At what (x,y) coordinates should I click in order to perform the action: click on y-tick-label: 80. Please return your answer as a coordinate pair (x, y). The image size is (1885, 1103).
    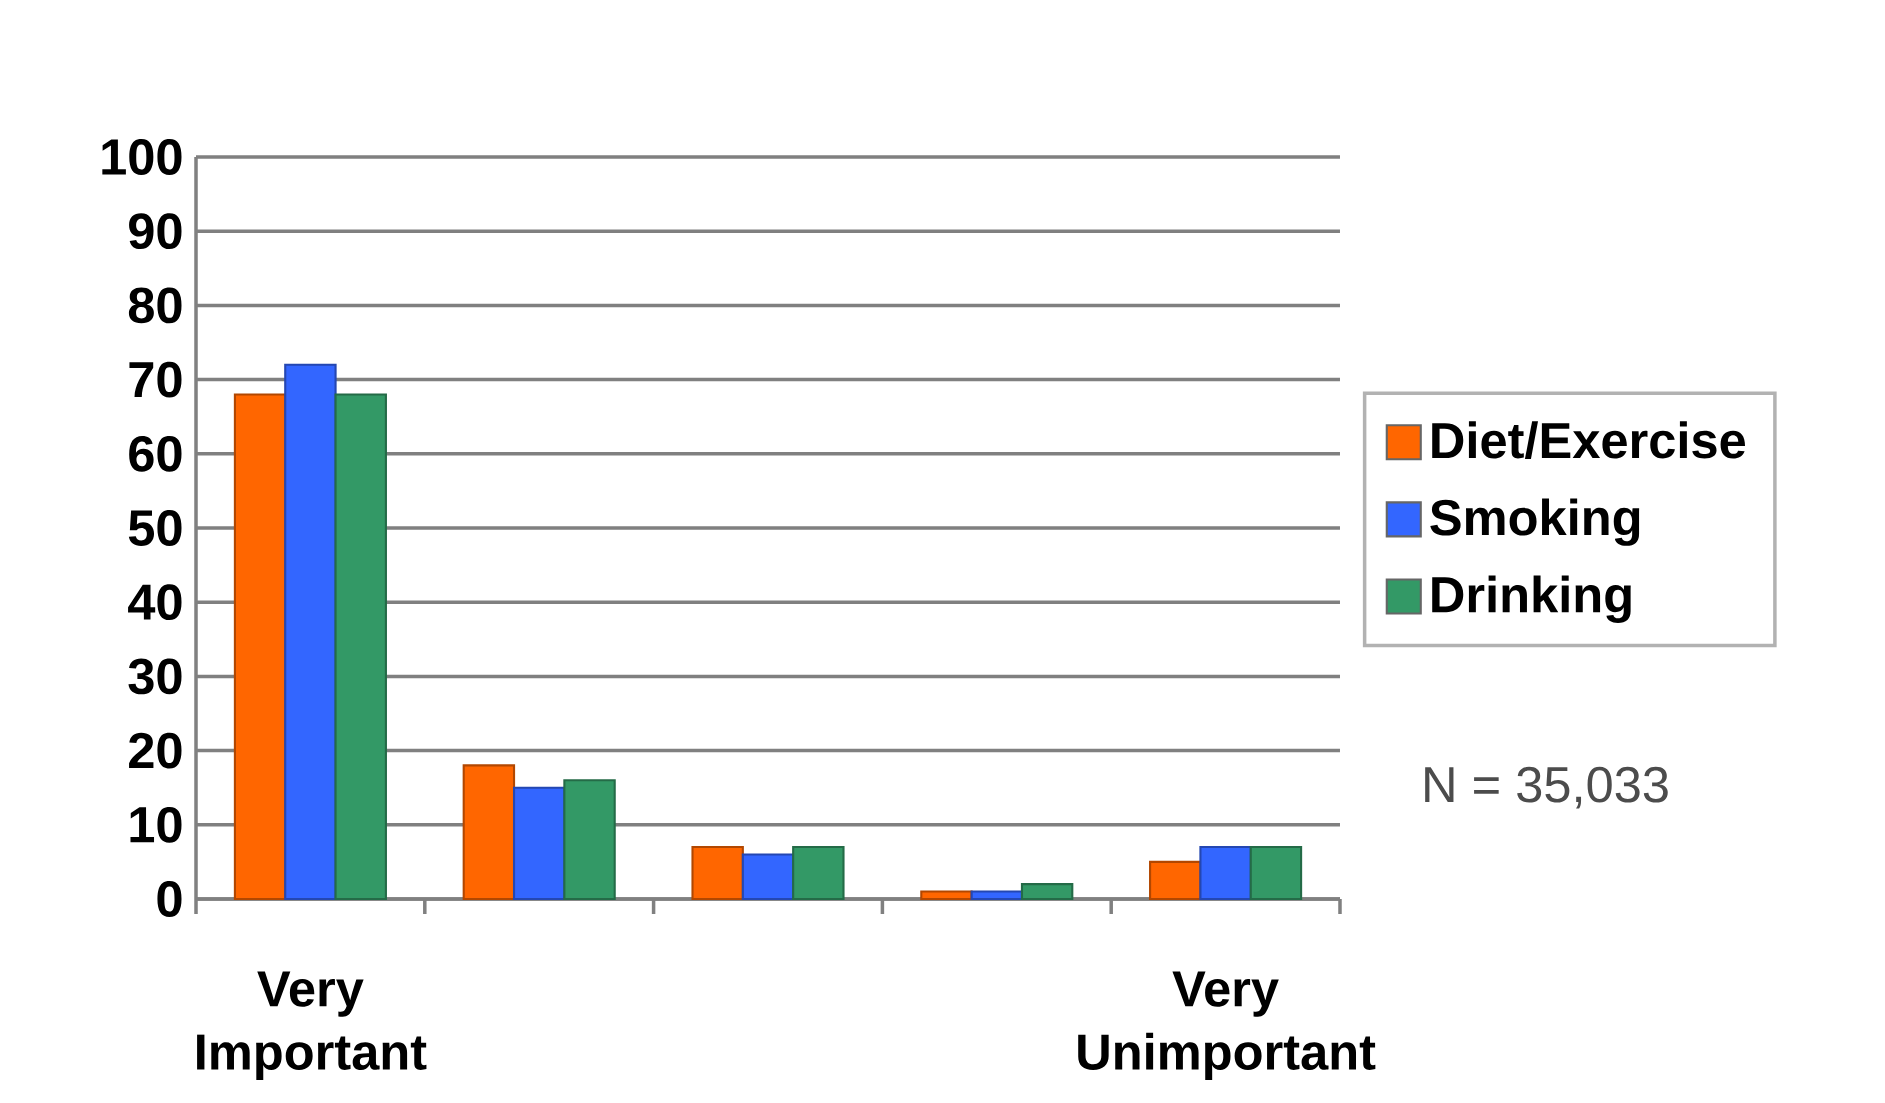
    Looking at the image, I should click on (155, 305).